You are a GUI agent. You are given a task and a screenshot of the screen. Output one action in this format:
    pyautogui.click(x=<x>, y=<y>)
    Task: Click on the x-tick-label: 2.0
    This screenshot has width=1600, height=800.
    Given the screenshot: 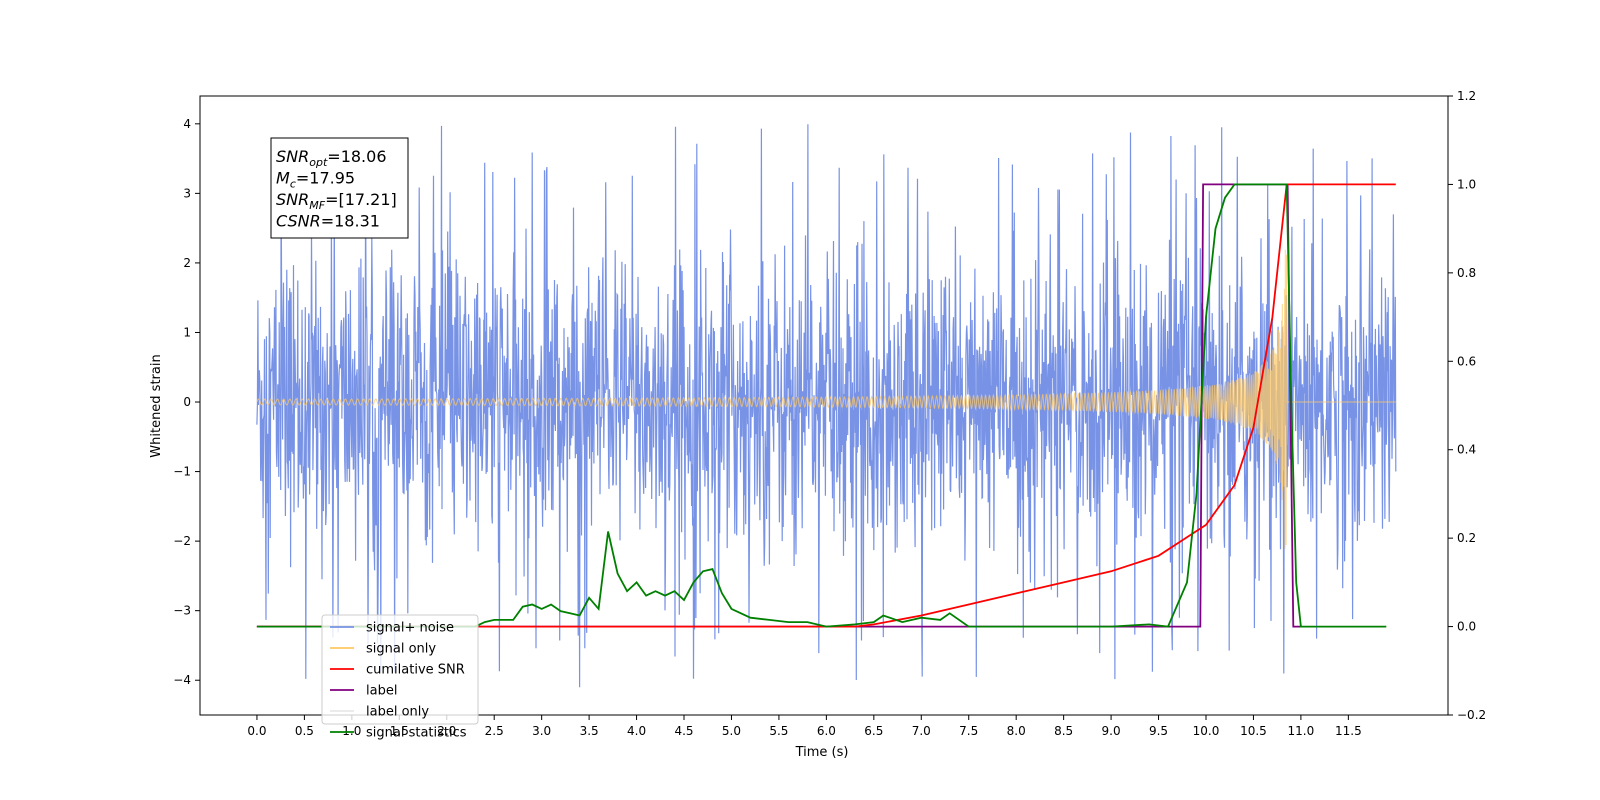 What is the action you would take?
    pyautogui.click(x=446, y=731)
    